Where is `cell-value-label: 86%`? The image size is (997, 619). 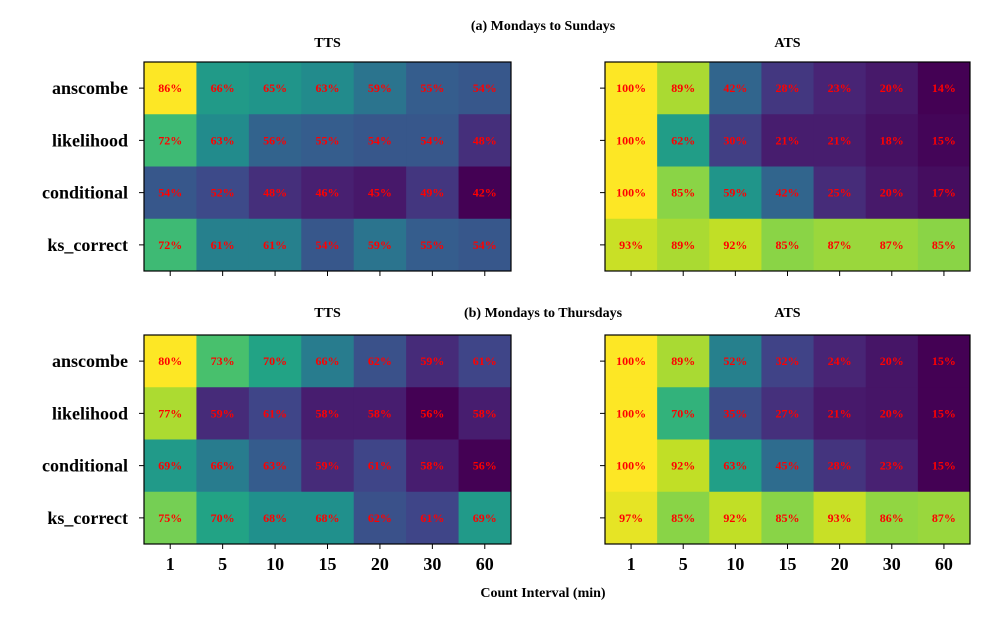
cell-value-label: 86% is located at coordinates (170, 88).